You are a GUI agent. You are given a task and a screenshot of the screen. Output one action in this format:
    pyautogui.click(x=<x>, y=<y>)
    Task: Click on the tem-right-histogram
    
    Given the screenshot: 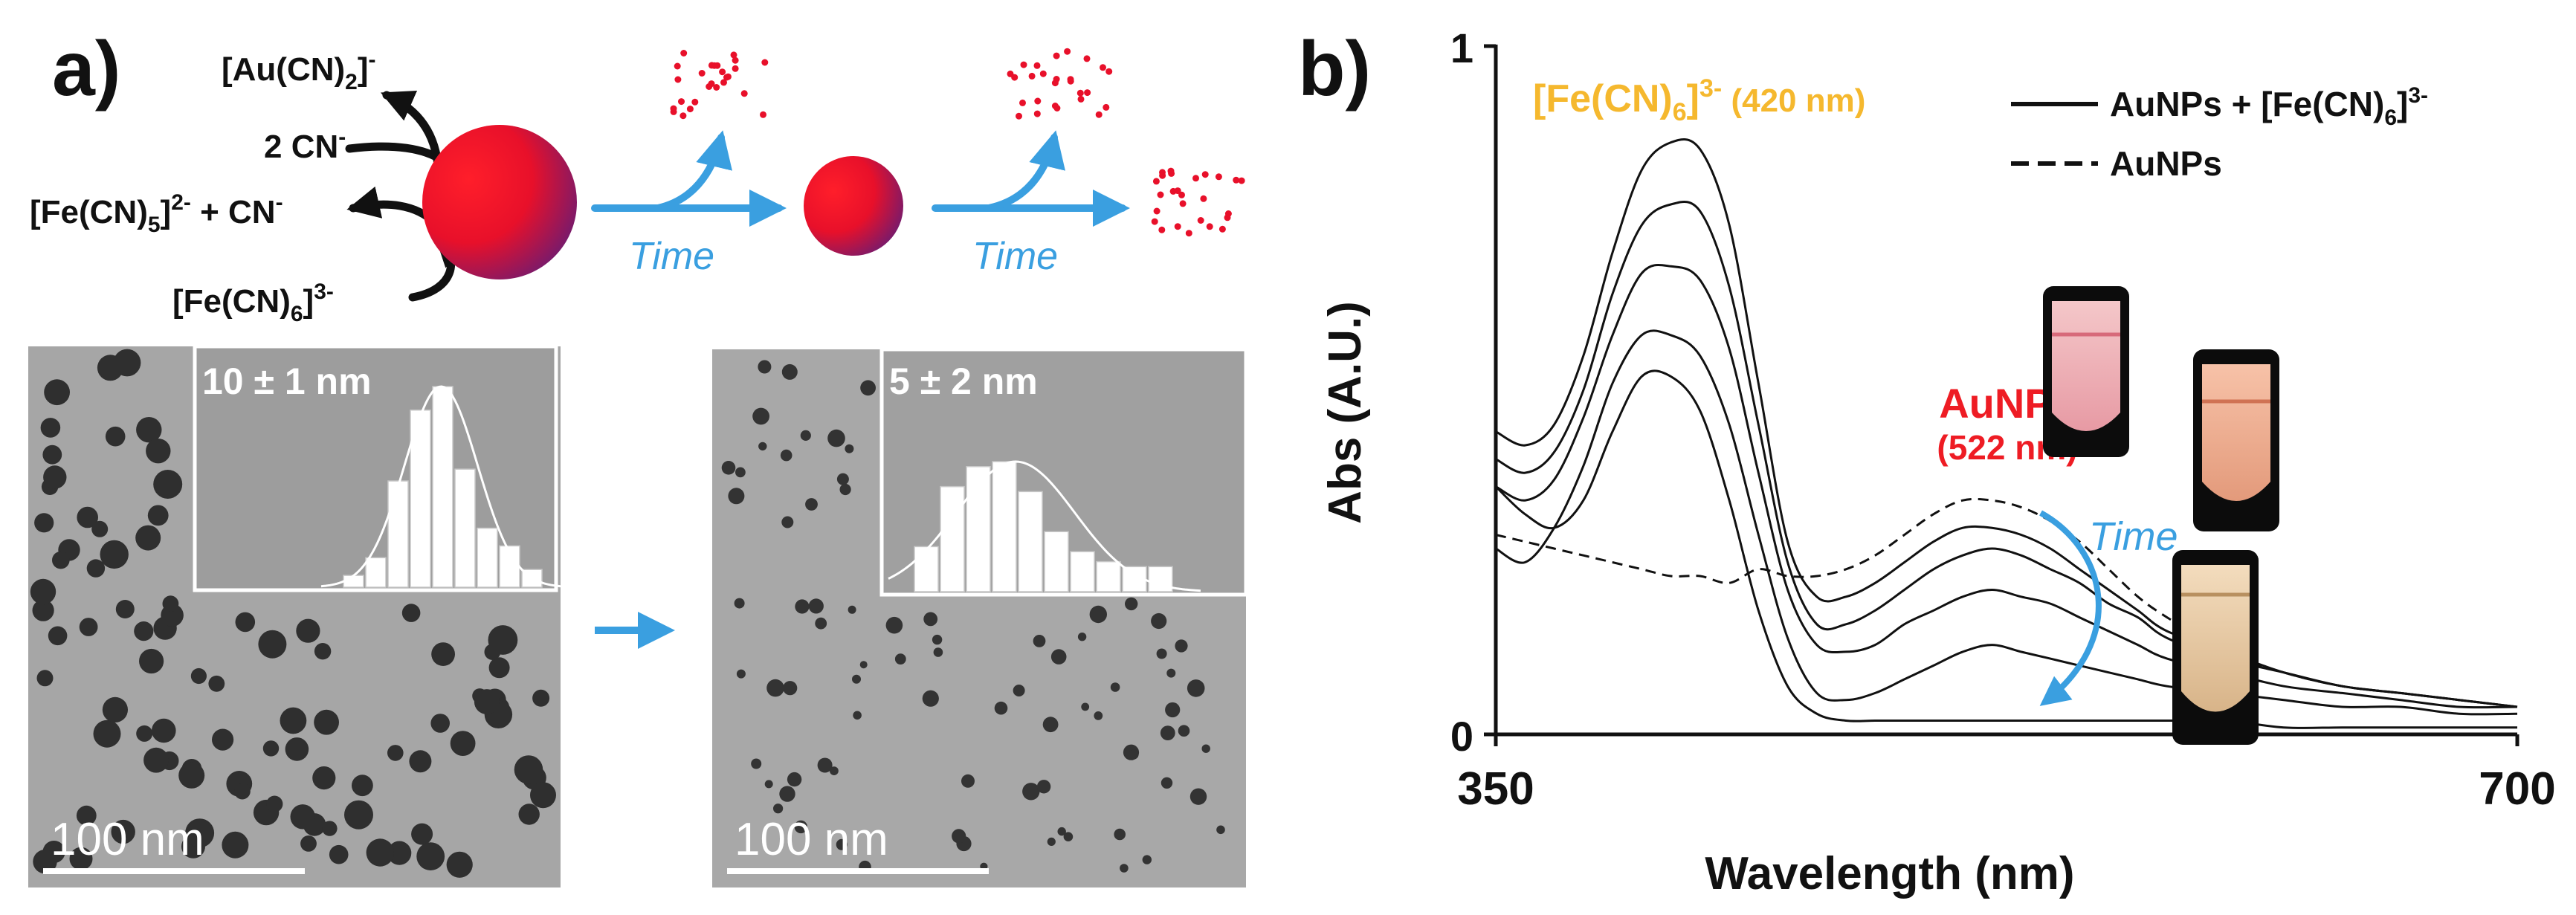 What is the action you would take?
    pyautogui.click(x=1044, y=526)
    